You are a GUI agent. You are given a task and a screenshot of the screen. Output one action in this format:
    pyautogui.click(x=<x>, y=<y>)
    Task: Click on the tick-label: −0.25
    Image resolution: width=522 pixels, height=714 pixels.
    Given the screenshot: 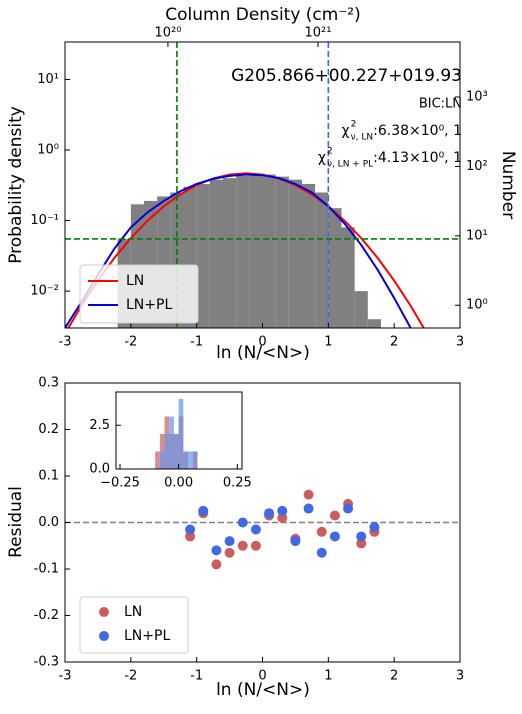 What is the action you would take?
    pyautogui.click(x=120, y=483)
    